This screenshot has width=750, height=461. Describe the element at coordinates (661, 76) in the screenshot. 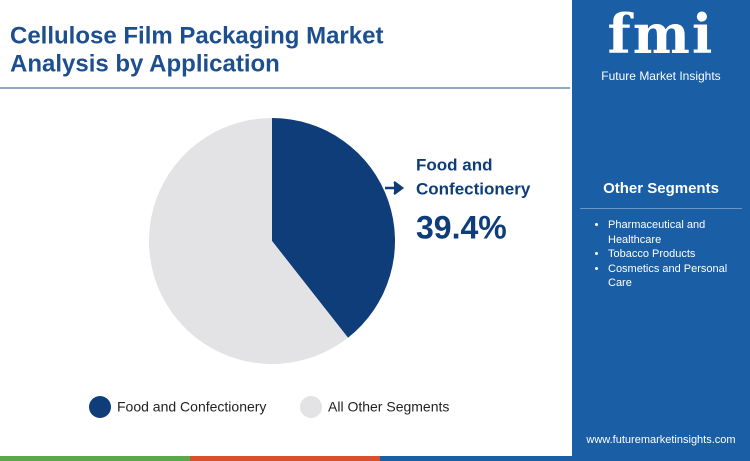

I see `brand-name: Future Market Insights` at that location.